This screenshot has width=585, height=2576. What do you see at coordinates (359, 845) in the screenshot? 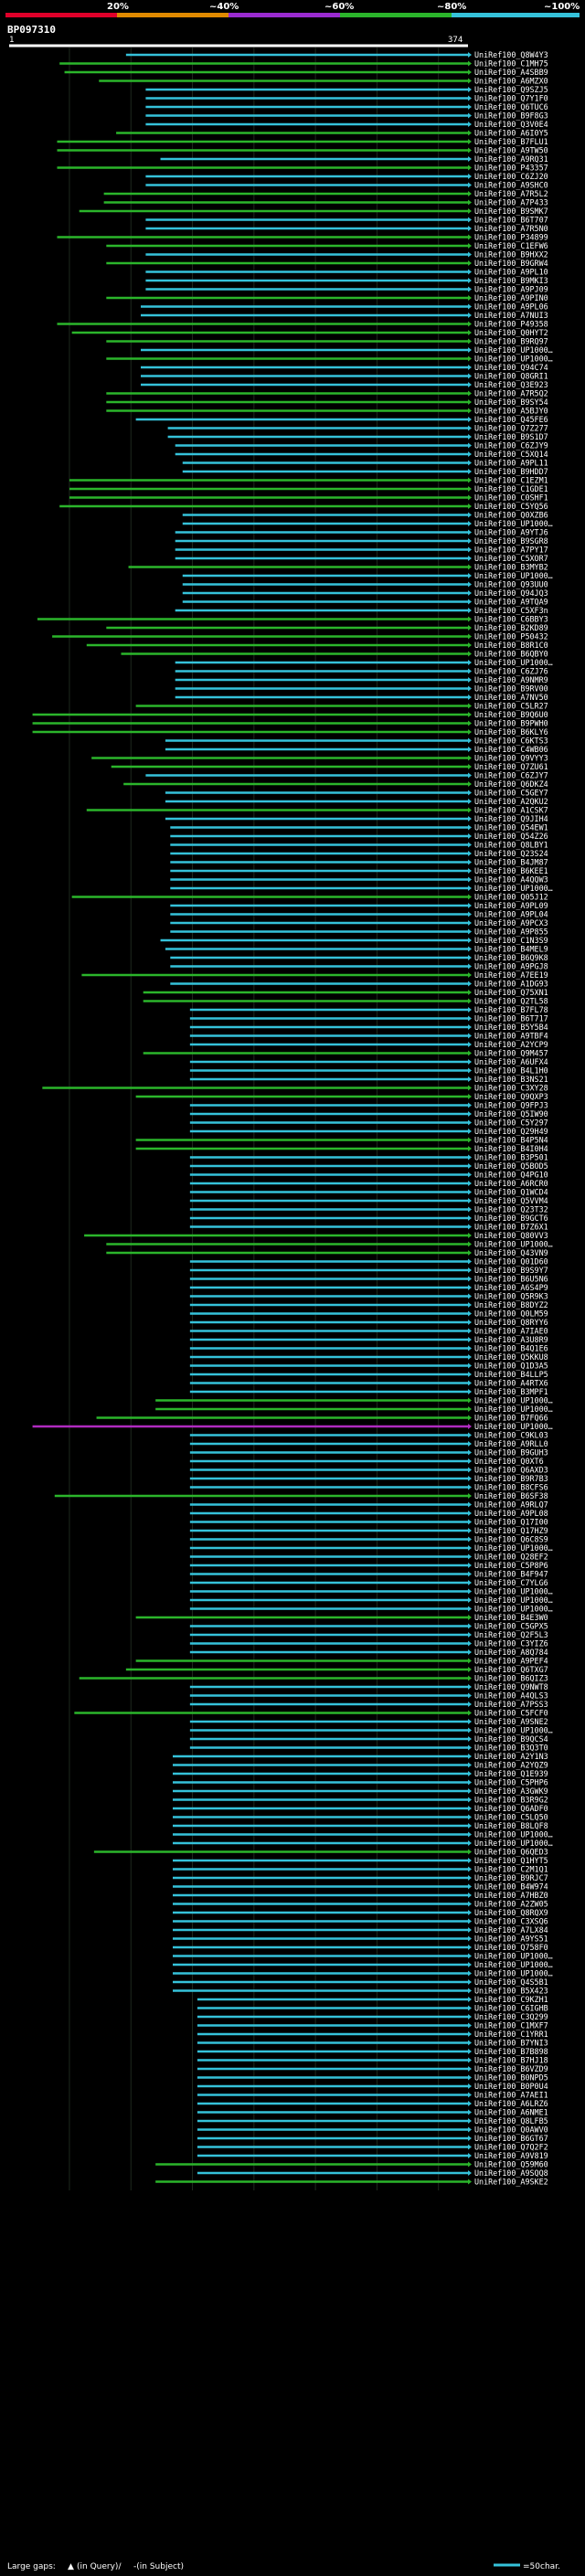
I see `hit-row: UniRef100_Q8LBY1` at bounding box center [359, 845].